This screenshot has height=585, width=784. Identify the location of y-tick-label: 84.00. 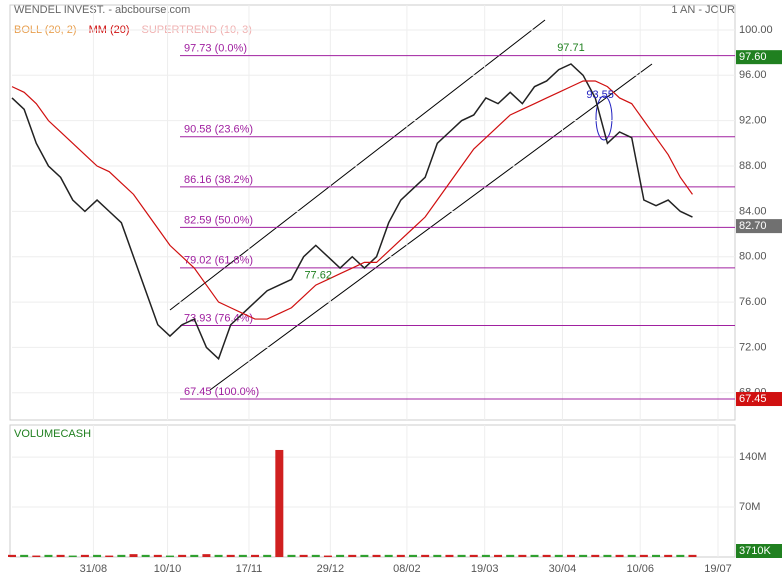
(753, 211).